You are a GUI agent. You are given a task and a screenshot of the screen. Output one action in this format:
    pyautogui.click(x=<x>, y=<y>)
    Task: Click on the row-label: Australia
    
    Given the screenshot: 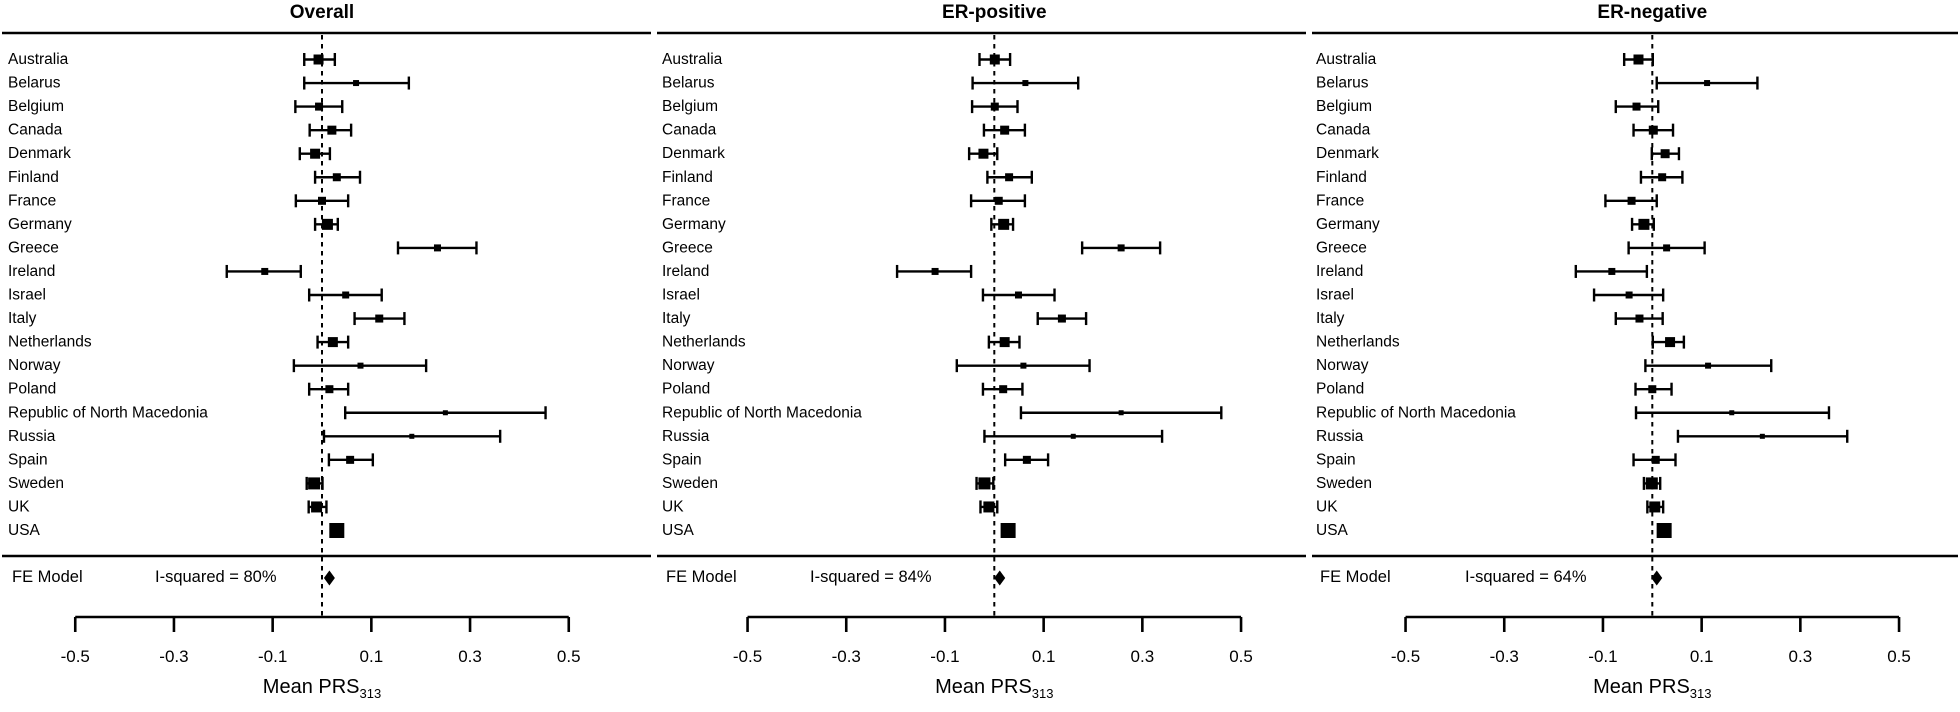 What is the action you would take?
    pyautogui.click(x=38, y=59)
    